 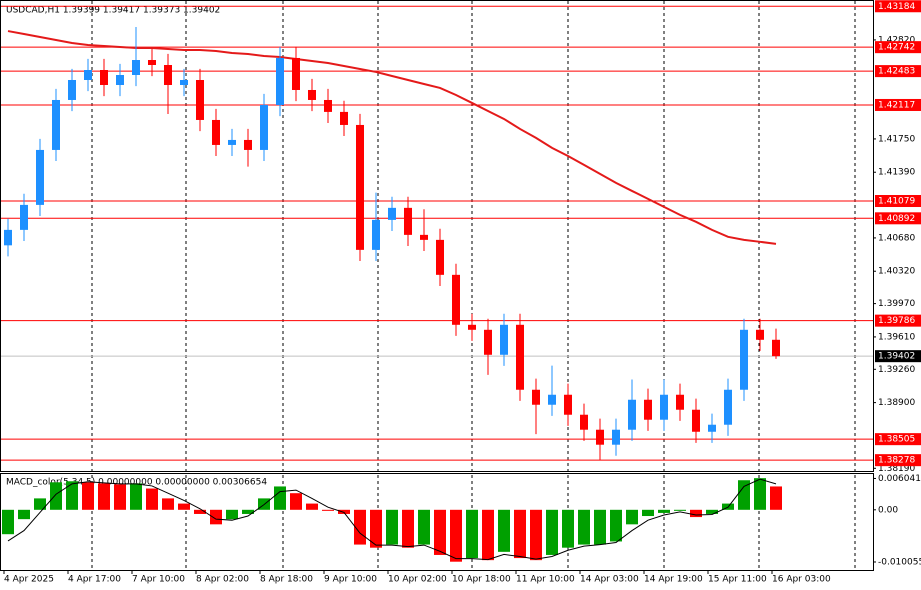 What do you see at coordinates (417, 580) in the screenshot?
I see `x-tick-label: 10 Apr 02:00` at bounding box center [417, 580].